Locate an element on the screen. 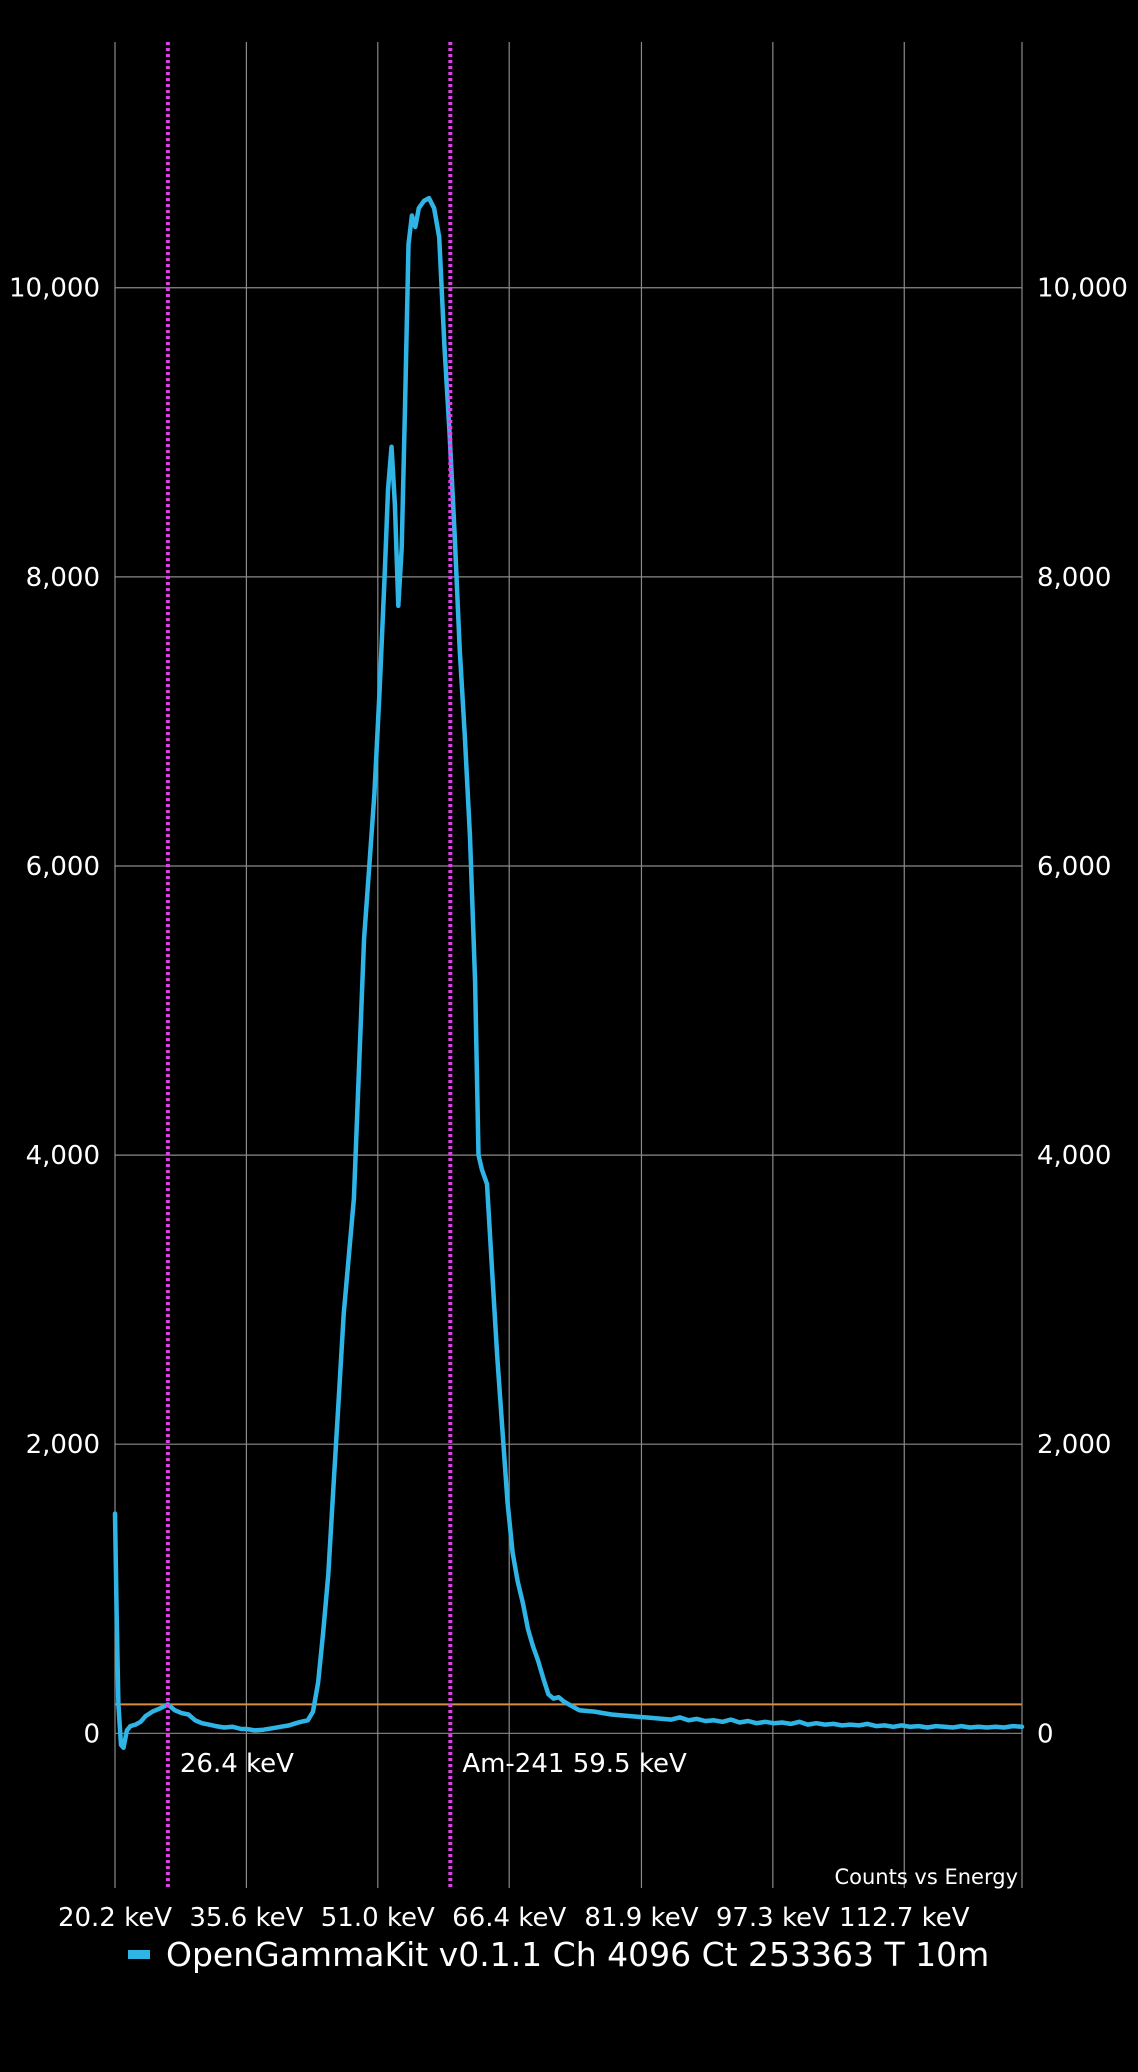 This screenshot has width=1138, height=2072. y-tick-label-left: 6,000 is located at coordinates (63, 867).